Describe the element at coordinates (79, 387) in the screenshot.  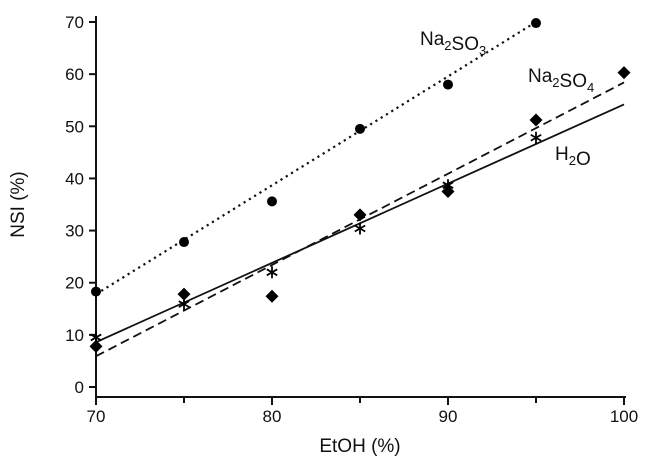
I see `y-tick-label: 0` at that location.